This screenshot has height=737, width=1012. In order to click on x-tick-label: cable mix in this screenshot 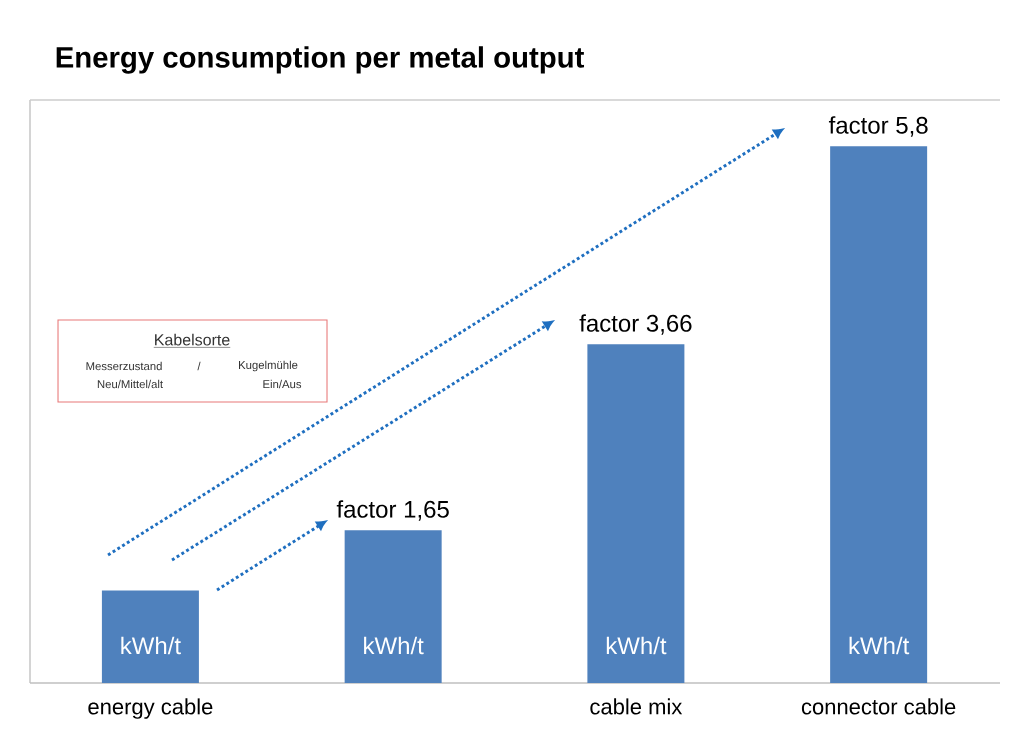, I will do `click(636, 706)`.